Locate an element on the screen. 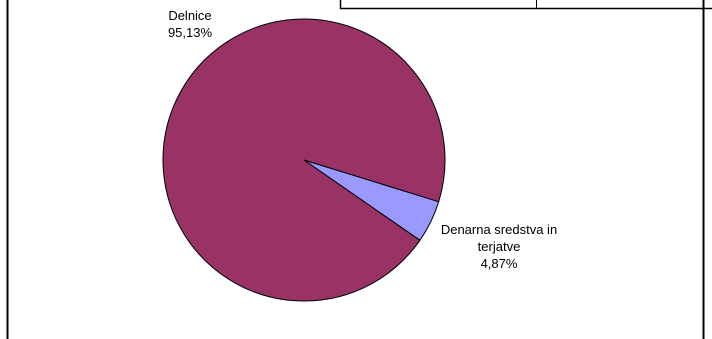  slice-label-delnice: Delnice is located at coordinates (189, 15).